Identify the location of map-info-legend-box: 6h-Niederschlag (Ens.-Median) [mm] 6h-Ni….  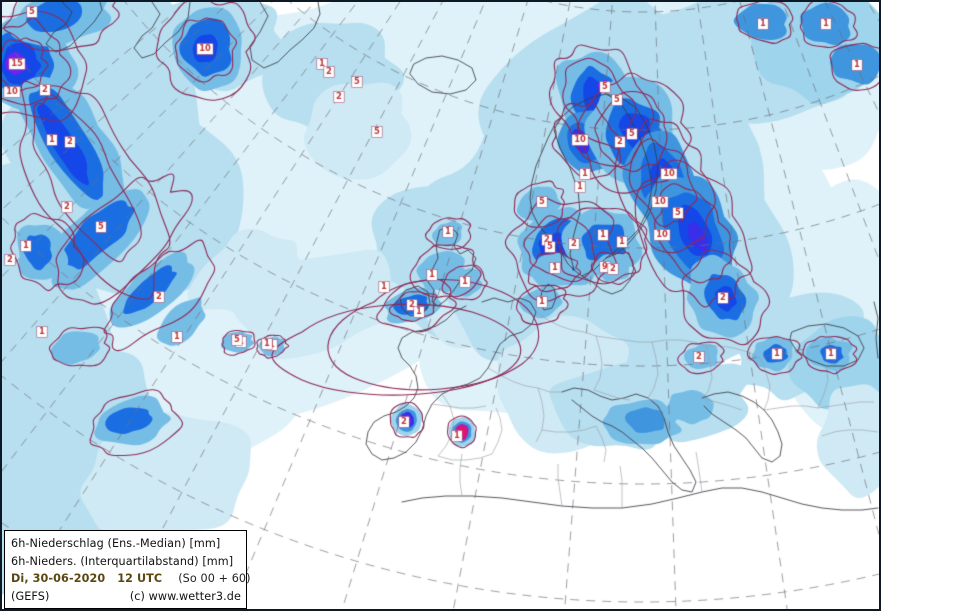
(127, 569).